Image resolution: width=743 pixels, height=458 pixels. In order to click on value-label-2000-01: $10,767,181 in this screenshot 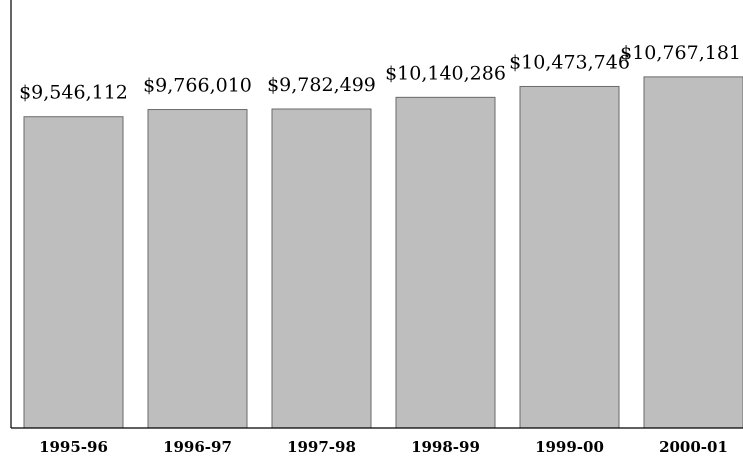, I will do `click(680, 53)`.